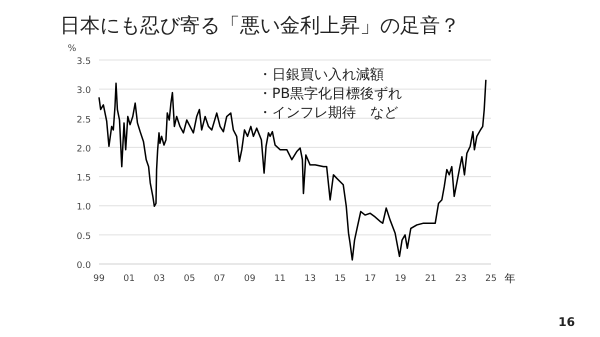 The height and width of the screenshot is (337, 600). Describe the element at coordinates (430, 279) in the screenshot. I see `x-tick-label: 21` at that location.